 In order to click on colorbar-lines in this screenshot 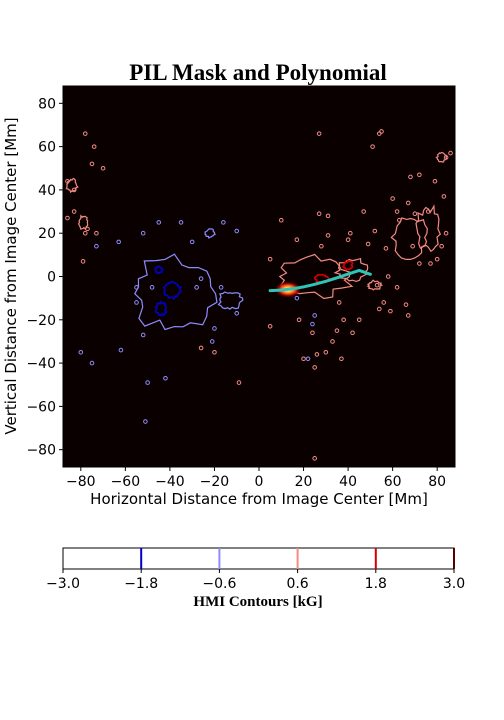, I will do `click(297, 558)`.